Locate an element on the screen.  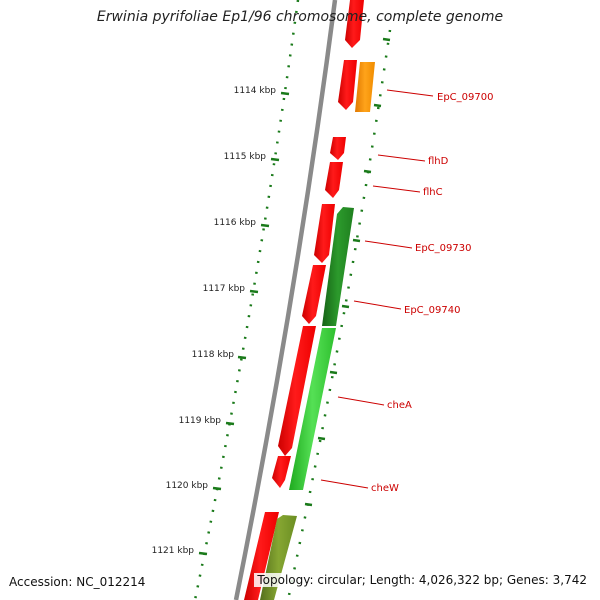
tick-label: 1115 kbp is located at coordinates (245, 157).